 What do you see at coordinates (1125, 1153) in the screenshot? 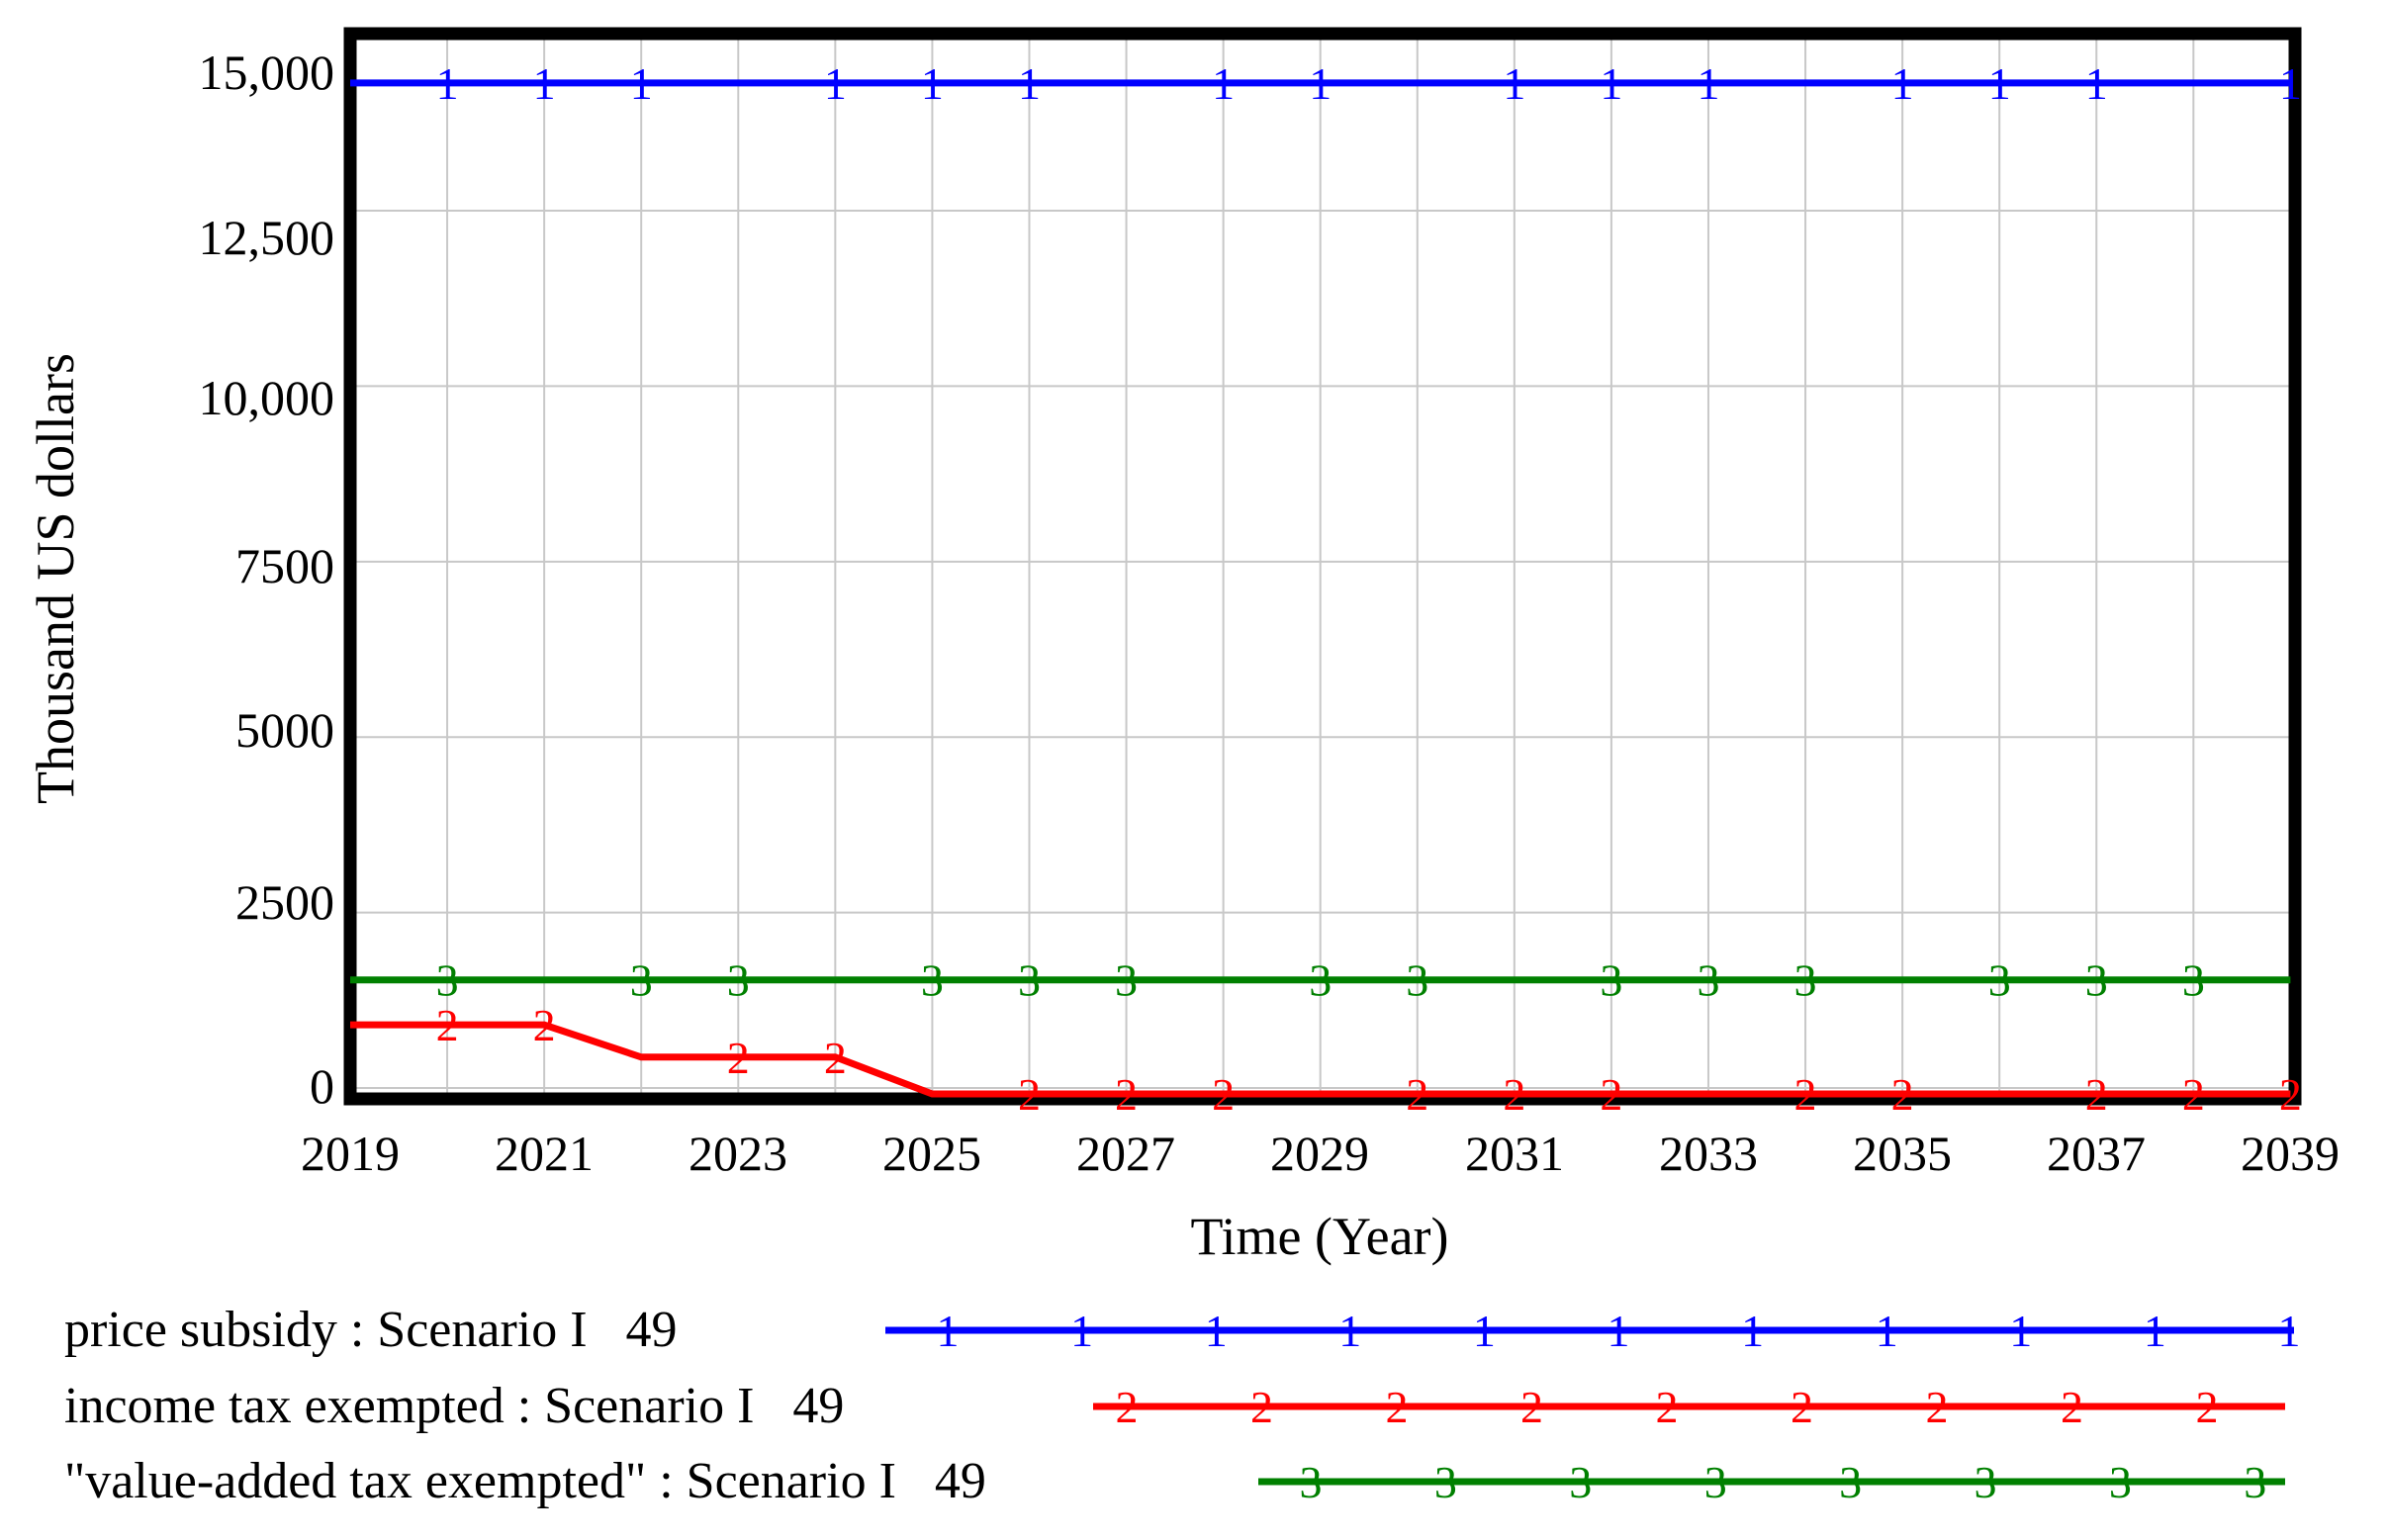
I see `x-tick-label: 2027` at bounding box center [1125, 1153].